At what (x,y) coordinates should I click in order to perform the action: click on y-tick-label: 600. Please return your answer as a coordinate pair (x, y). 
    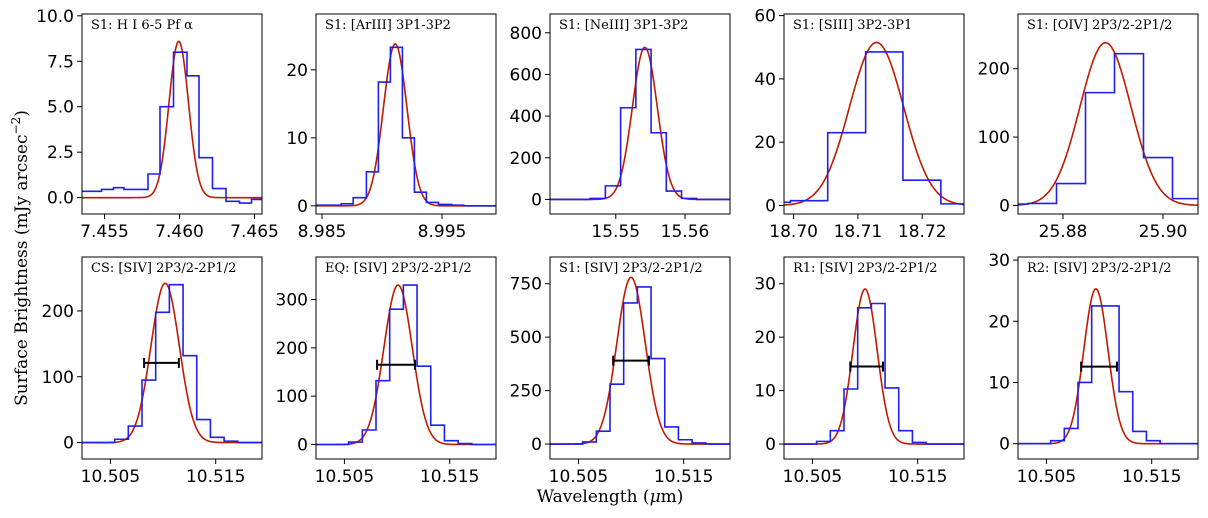
    Looking at the image, I should click on (526, 75).